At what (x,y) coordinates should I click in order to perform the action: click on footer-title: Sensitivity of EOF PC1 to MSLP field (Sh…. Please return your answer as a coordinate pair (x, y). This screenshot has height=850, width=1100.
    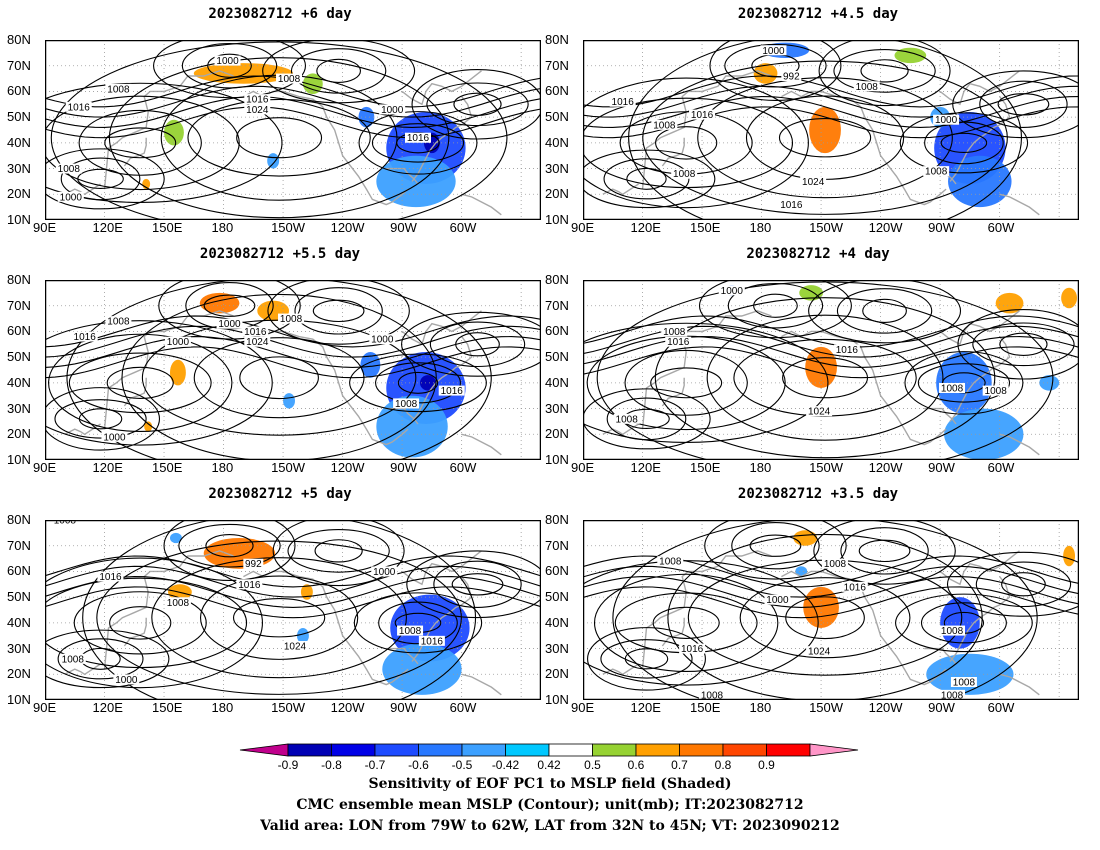
    Looking at the image, I should click on (550, 784).